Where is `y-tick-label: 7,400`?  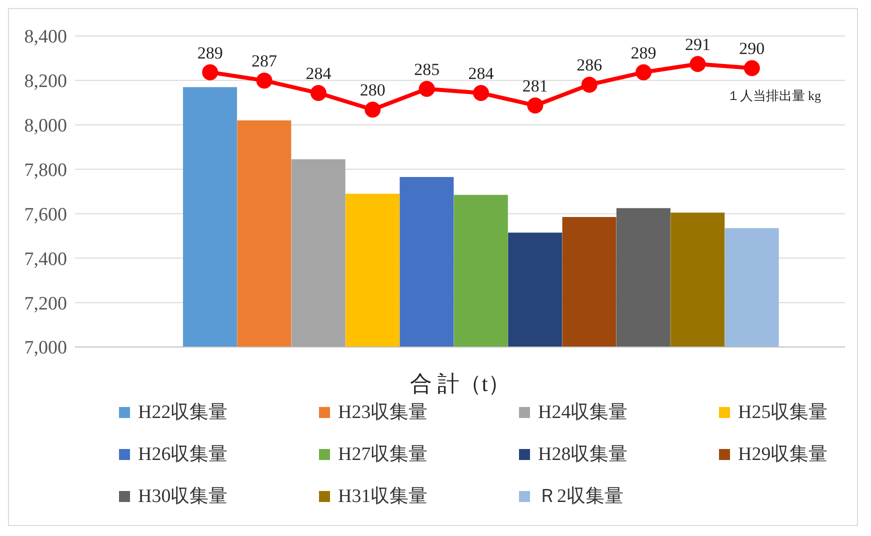
y-tick-label: 7,400 is located at coordinates (45, 259).